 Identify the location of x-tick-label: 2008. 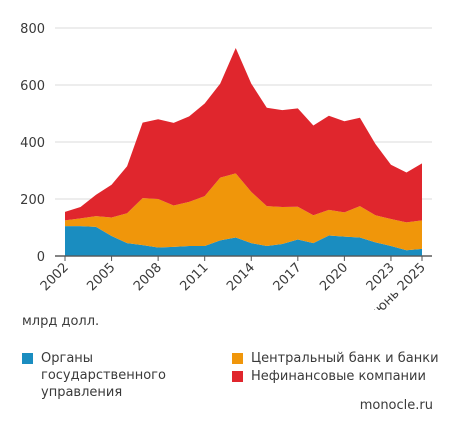
(148, 277).